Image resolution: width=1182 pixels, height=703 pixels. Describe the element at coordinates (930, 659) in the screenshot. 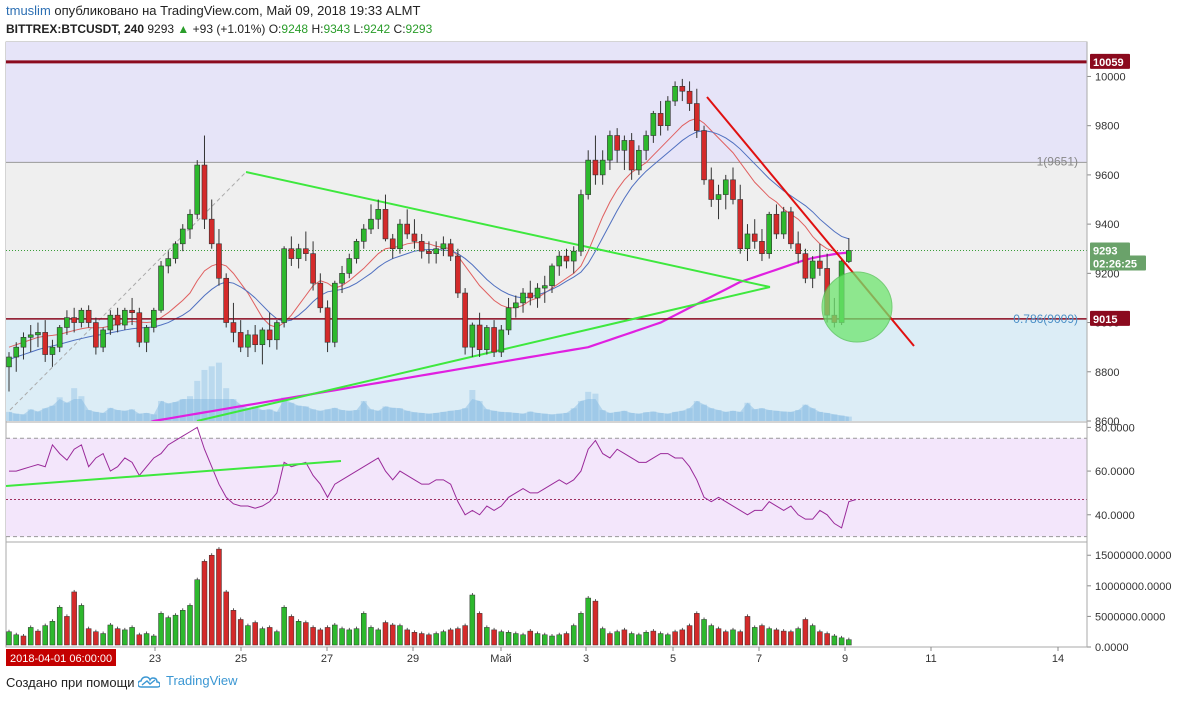

I see `x-tick-label: 11` at that location.